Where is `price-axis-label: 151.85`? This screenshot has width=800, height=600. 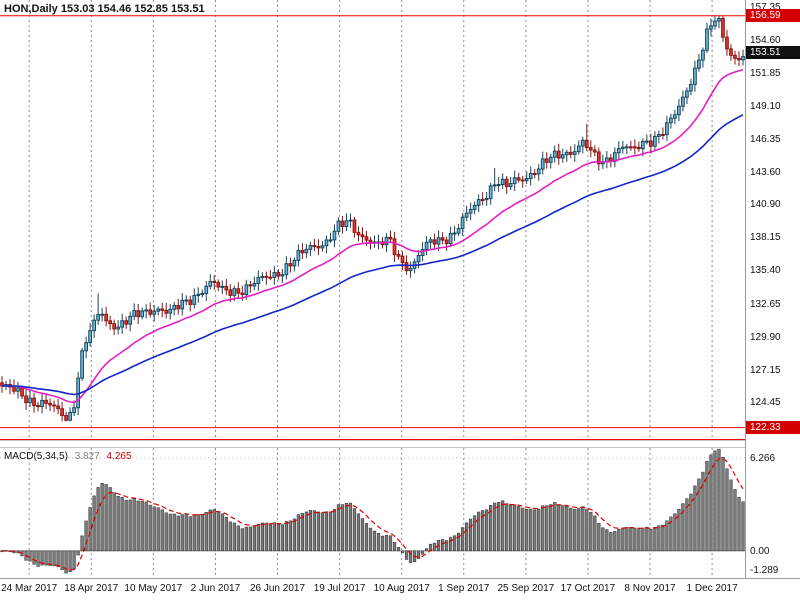 price-axis-label: 151.85 is located at coordinates (765, 73).